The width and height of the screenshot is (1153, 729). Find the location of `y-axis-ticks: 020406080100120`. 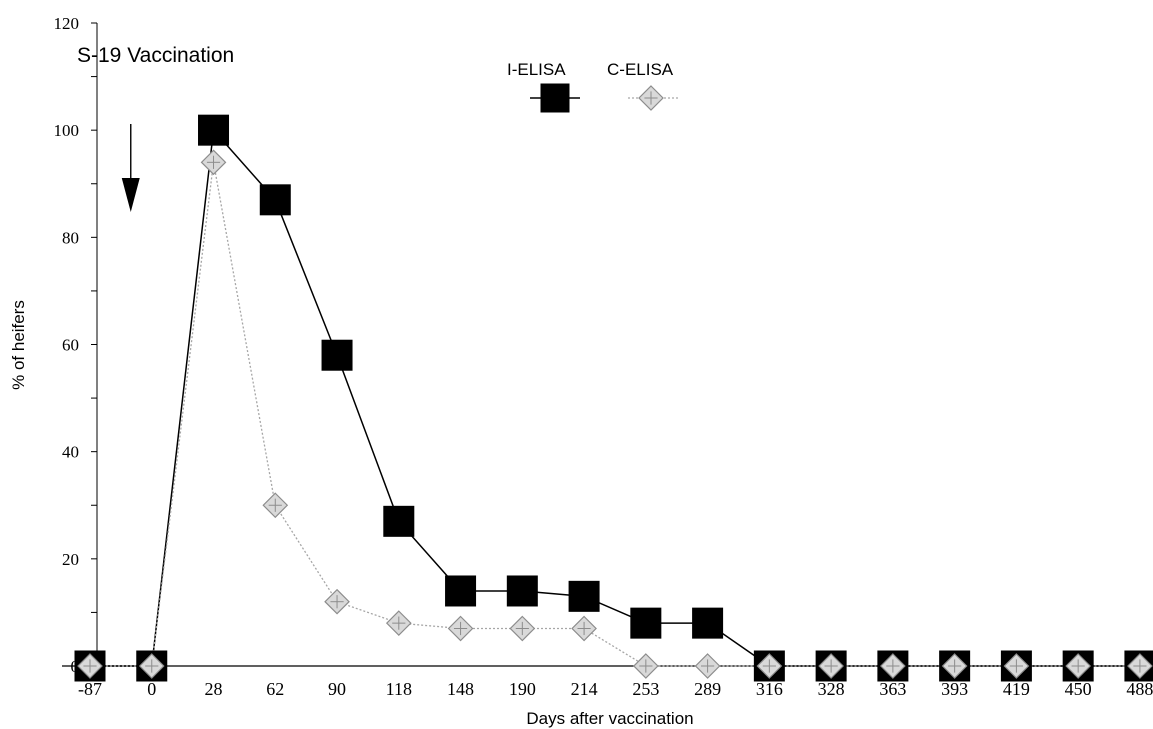

y-axis-ticks: 020406080100120 is located at coordinates (75, 345).